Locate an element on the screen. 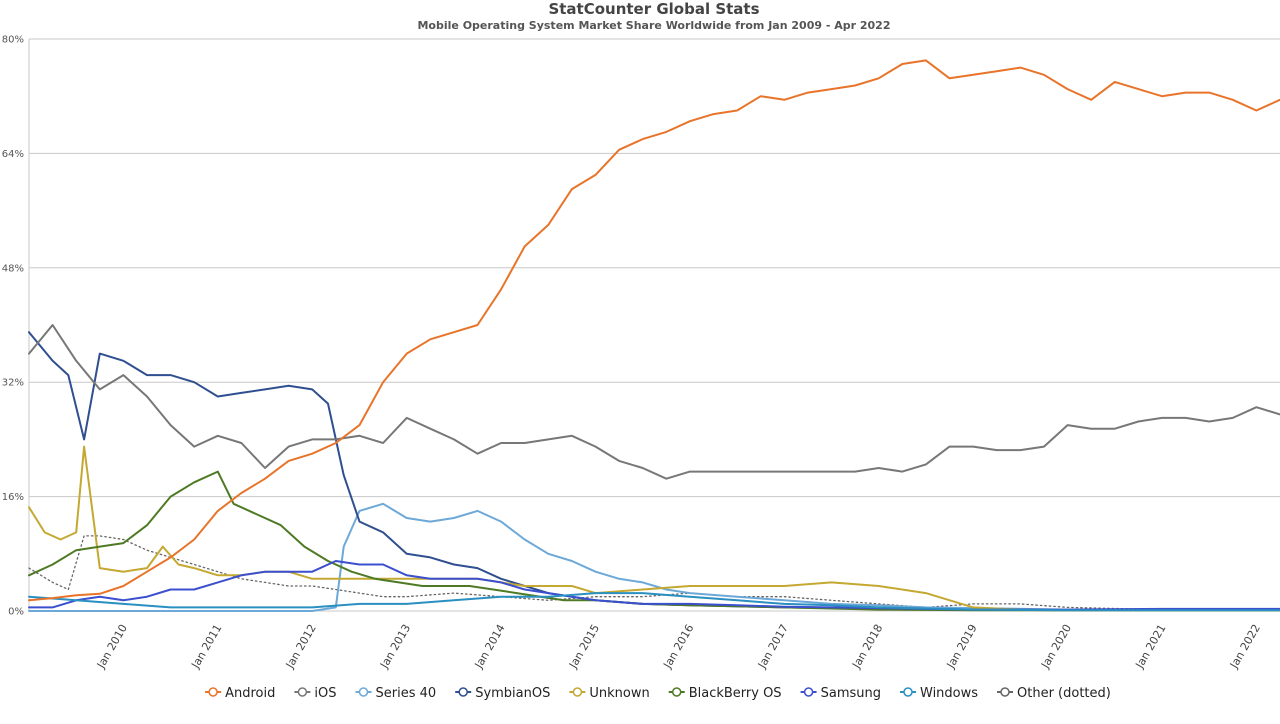 Image resolution: width=1280 pixels, height=724 pixels. legend-label: Series 40 is located at coordinates (406, 693).